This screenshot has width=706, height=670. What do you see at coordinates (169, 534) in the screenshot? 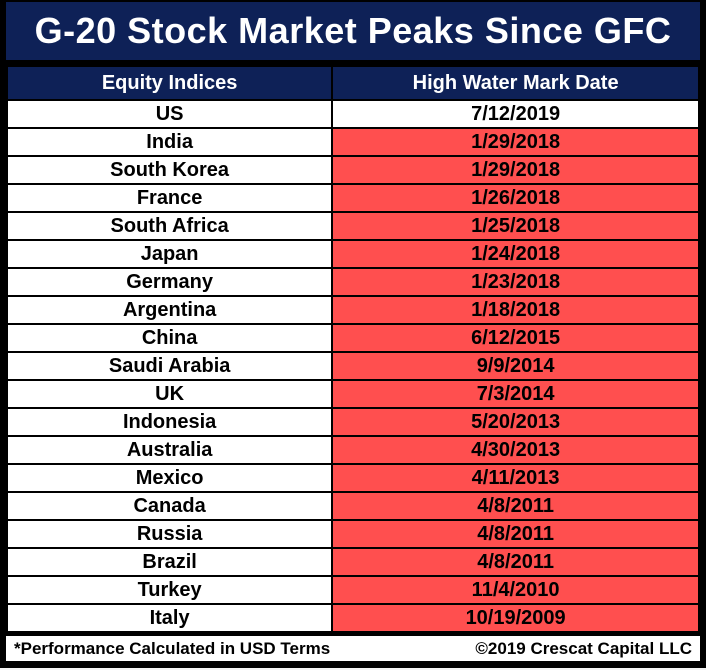
I see `equity-index-cell: Russia` at bounding box center [169, 534].